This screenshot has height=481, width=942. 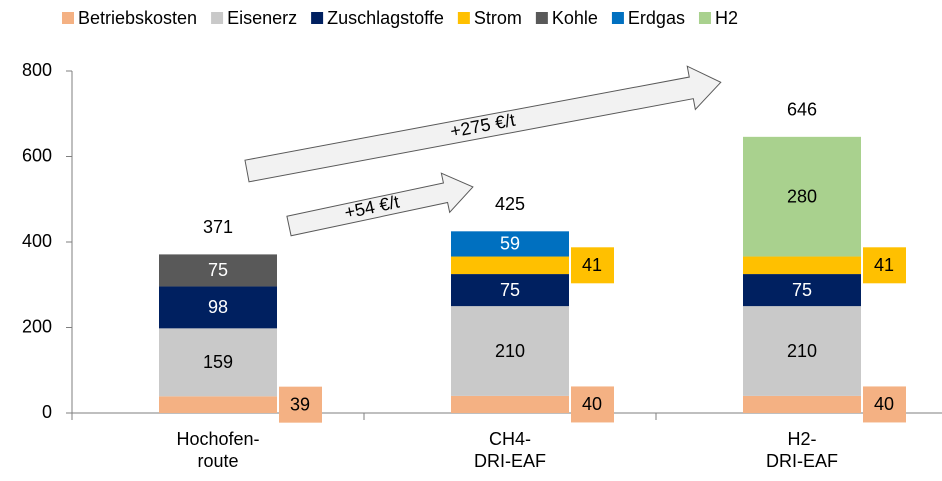 I want to click on value-label: 159, so click(x=218, y=362).